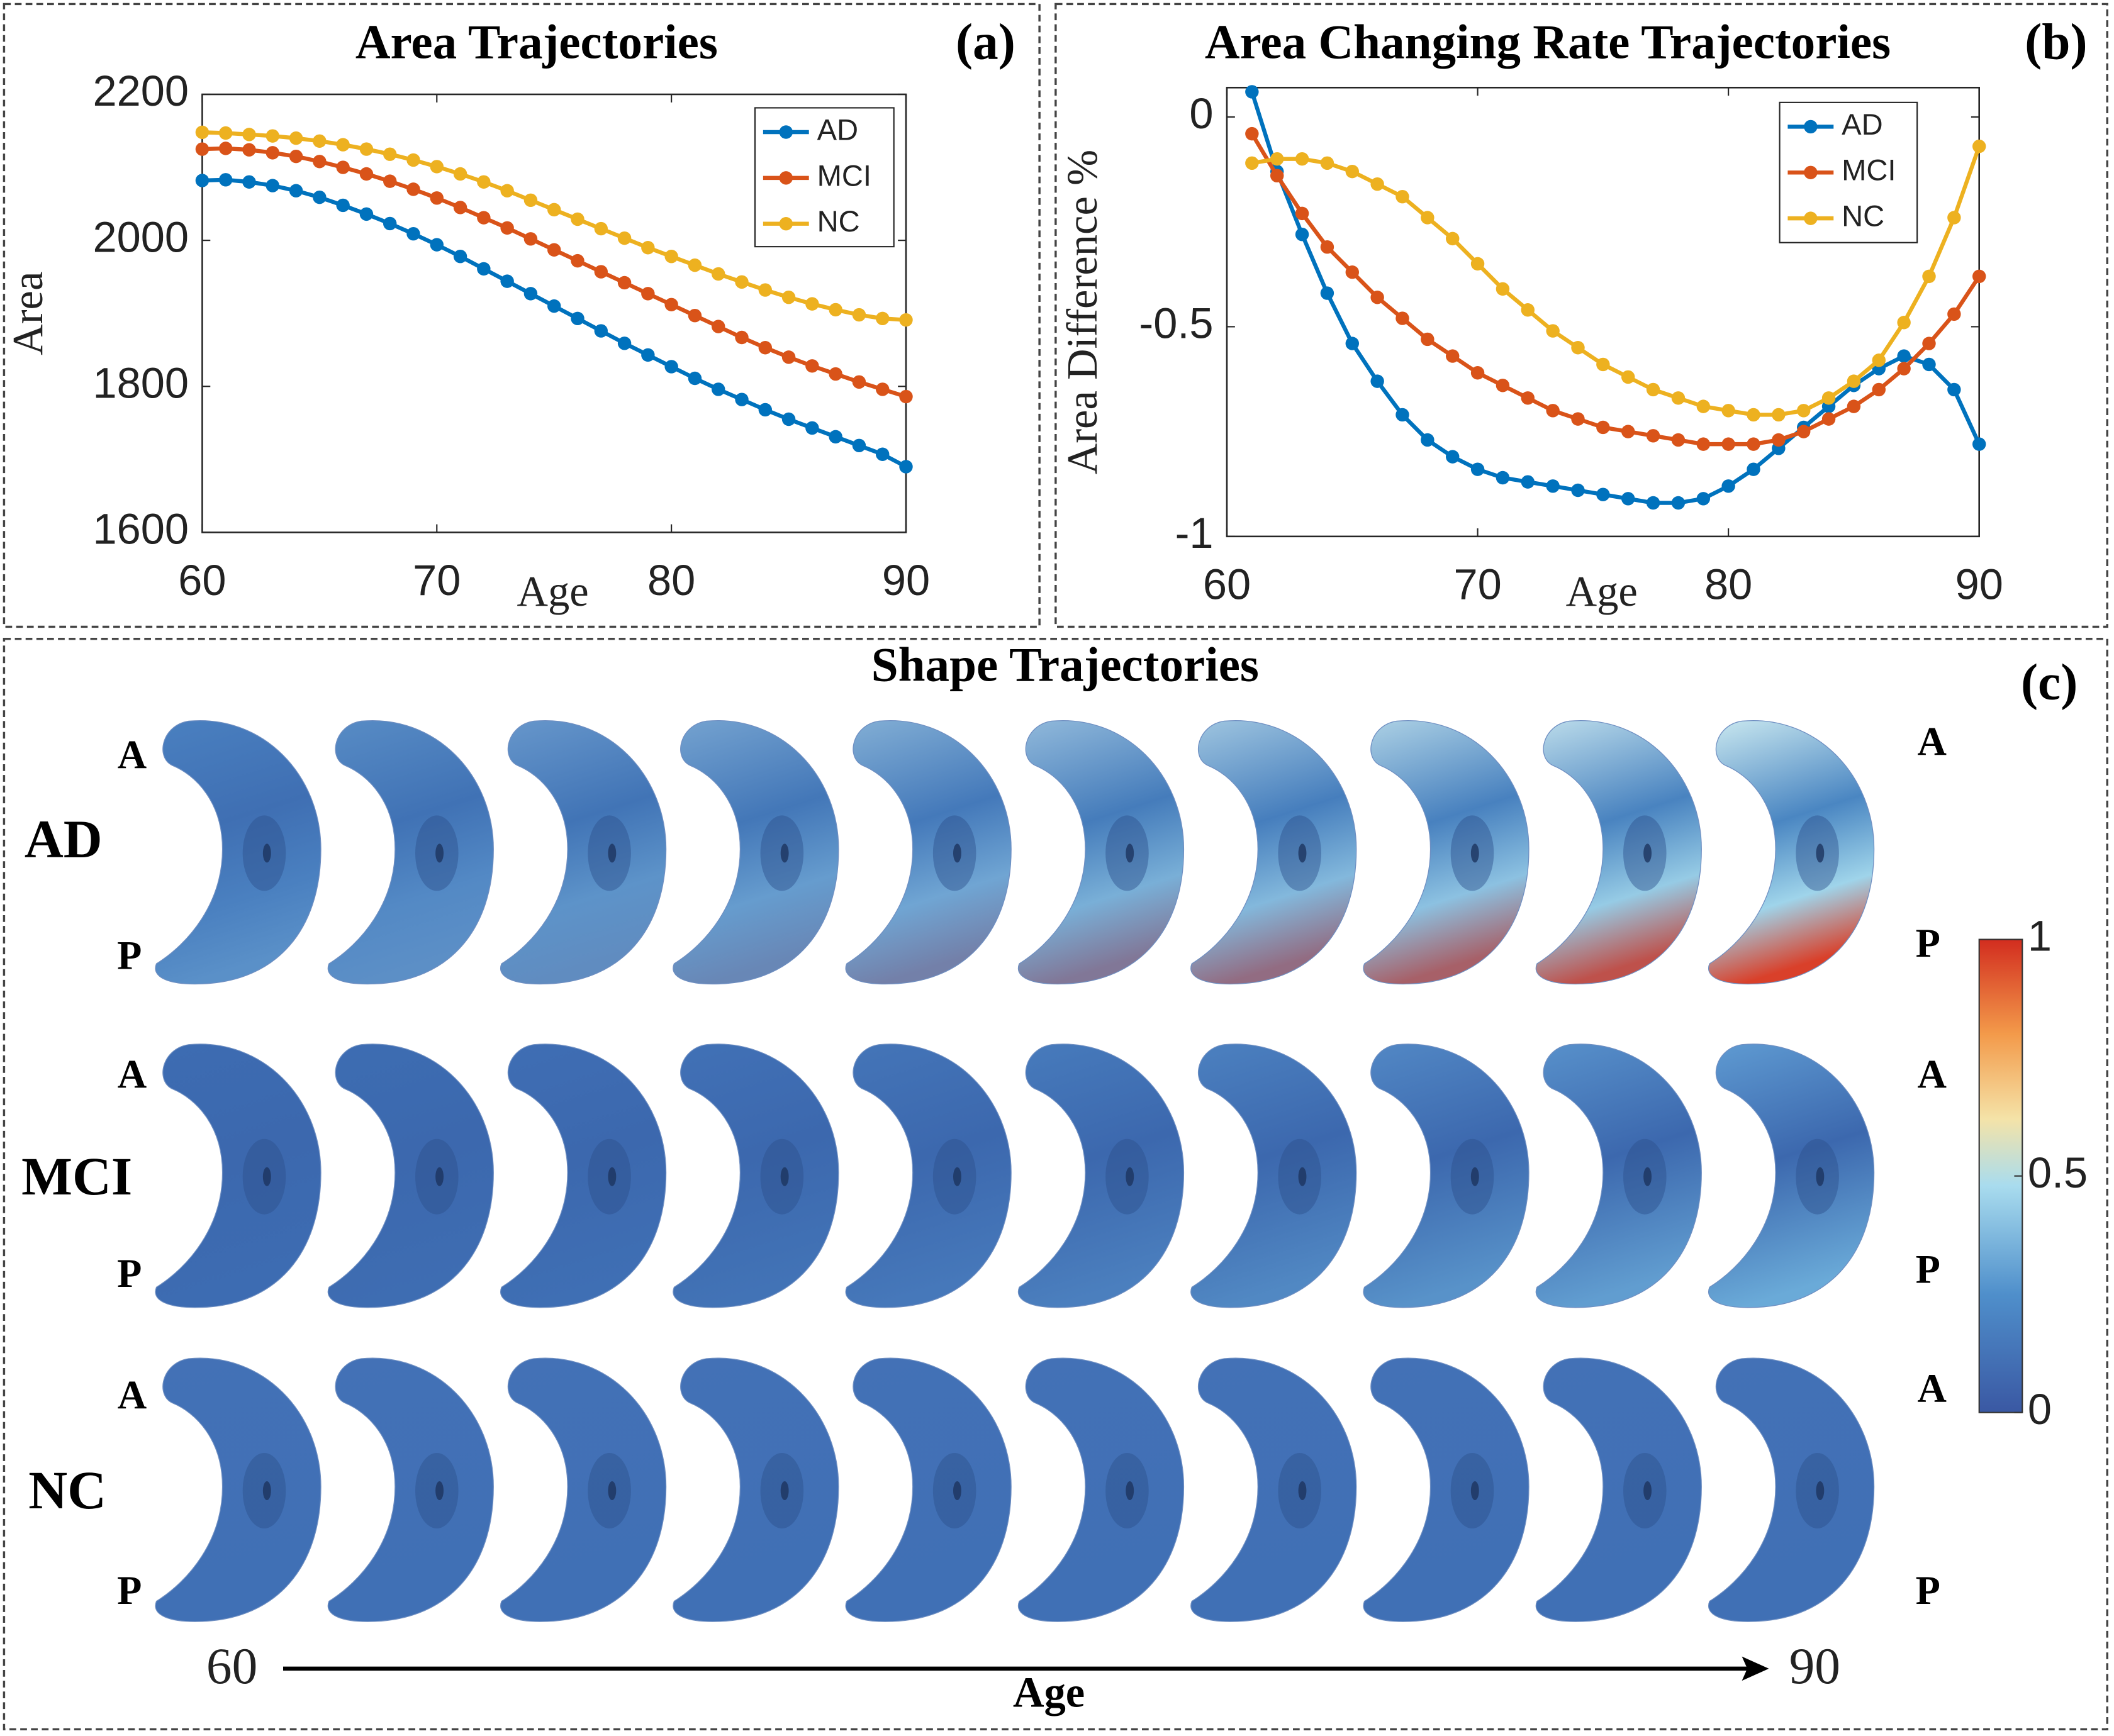  I want to click on anterior-label: A, so click(132, 754).